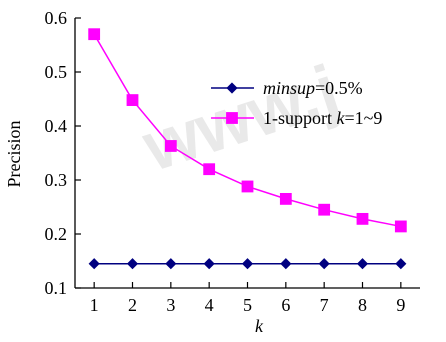  Describe the element at coordinates (209, 305) in the screenshot. I see `x-tick-label: 4` at that location.